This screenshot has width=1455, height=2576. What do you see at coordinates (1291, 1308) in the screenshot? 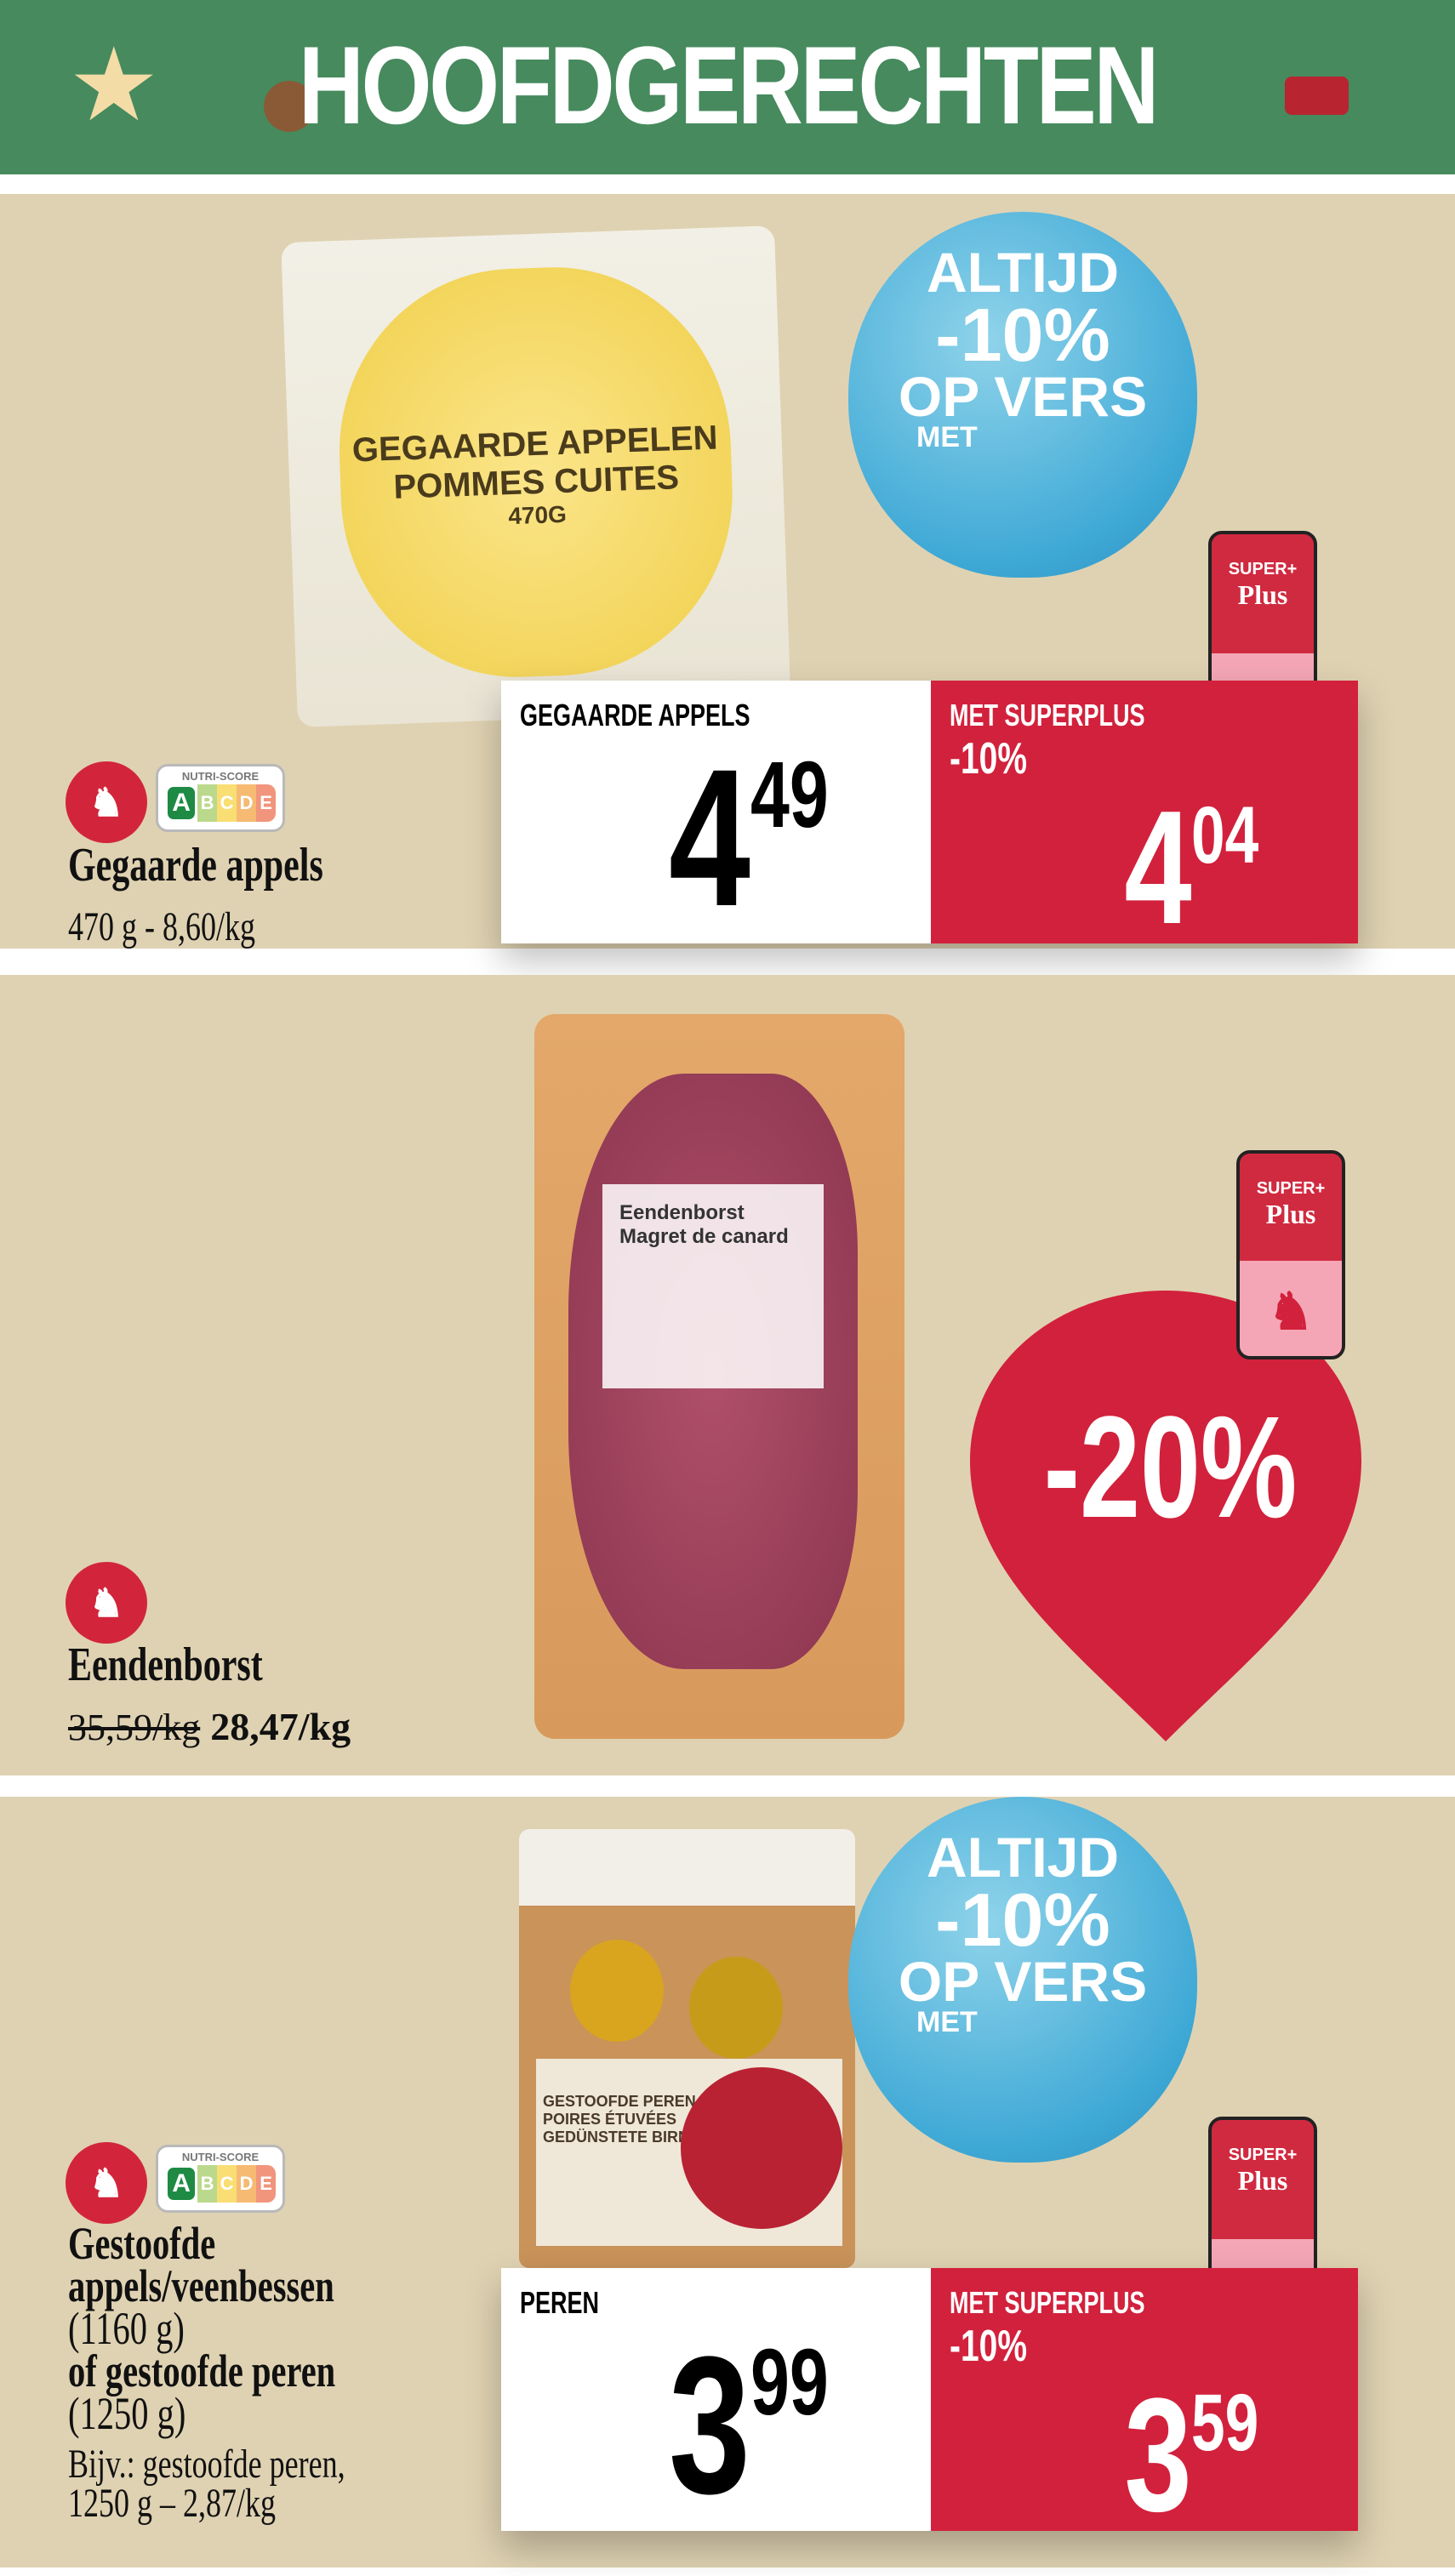
I see `lion-logo-icon: ♞` at bounding box center [1291, 1308].